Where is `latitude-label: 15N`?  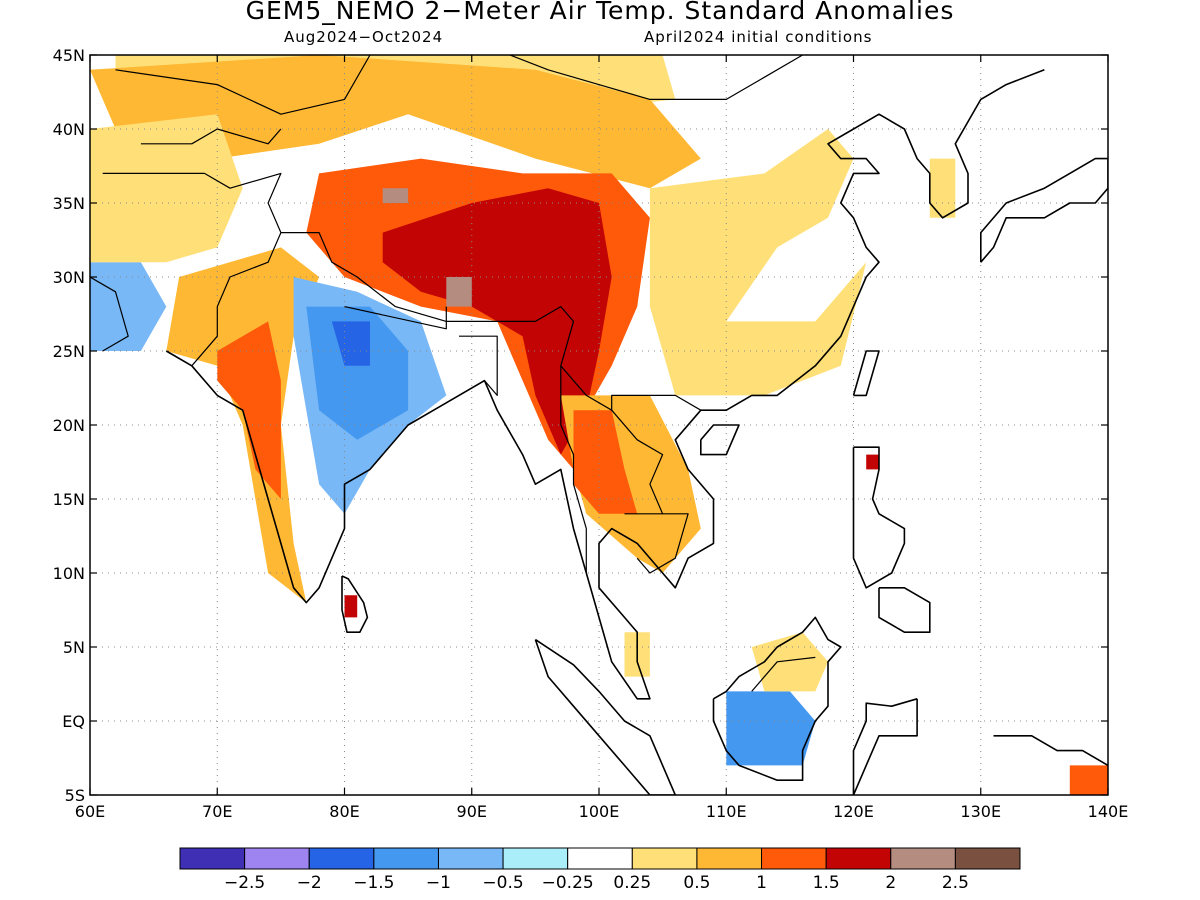
latitude-label: 15N is located at coordinates (69, 499).